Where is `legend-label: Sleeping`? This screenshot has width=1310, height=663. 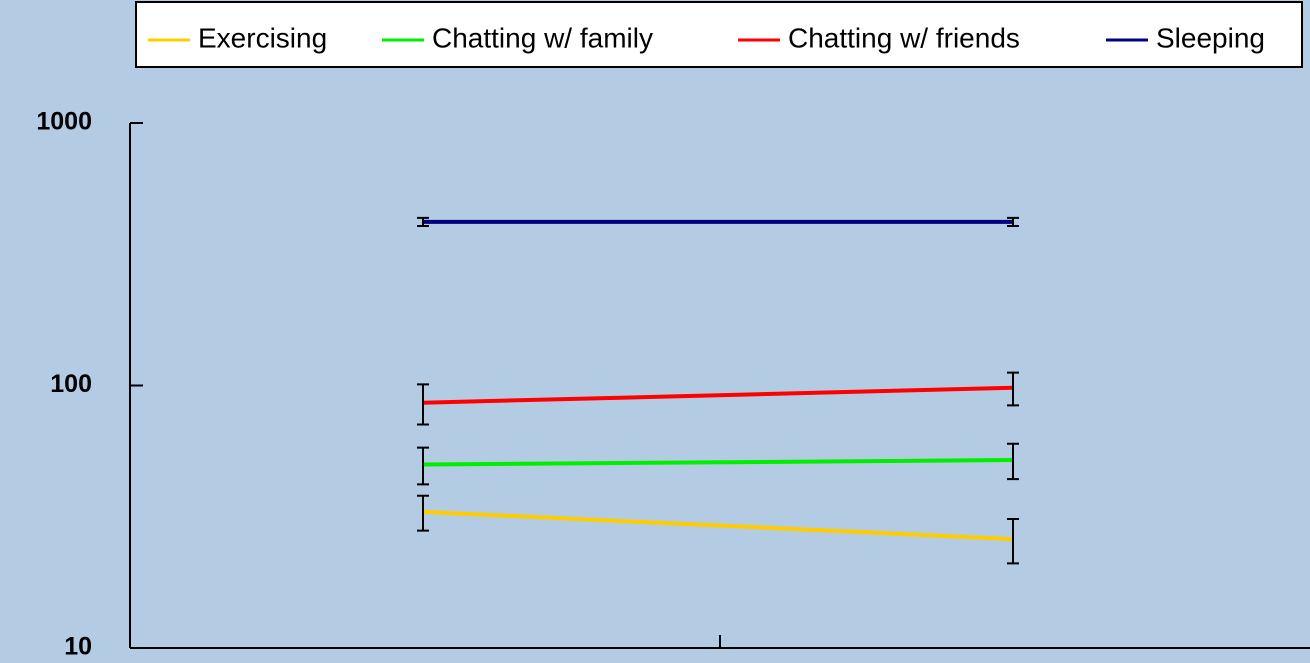 legend-label: Sleeping is located at coordinates (1210, 37).